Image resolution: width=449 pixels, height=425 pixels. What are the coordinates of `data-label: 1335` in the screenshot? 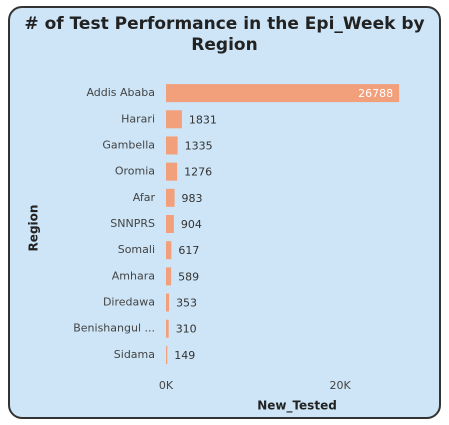 It's located at (199, 145).